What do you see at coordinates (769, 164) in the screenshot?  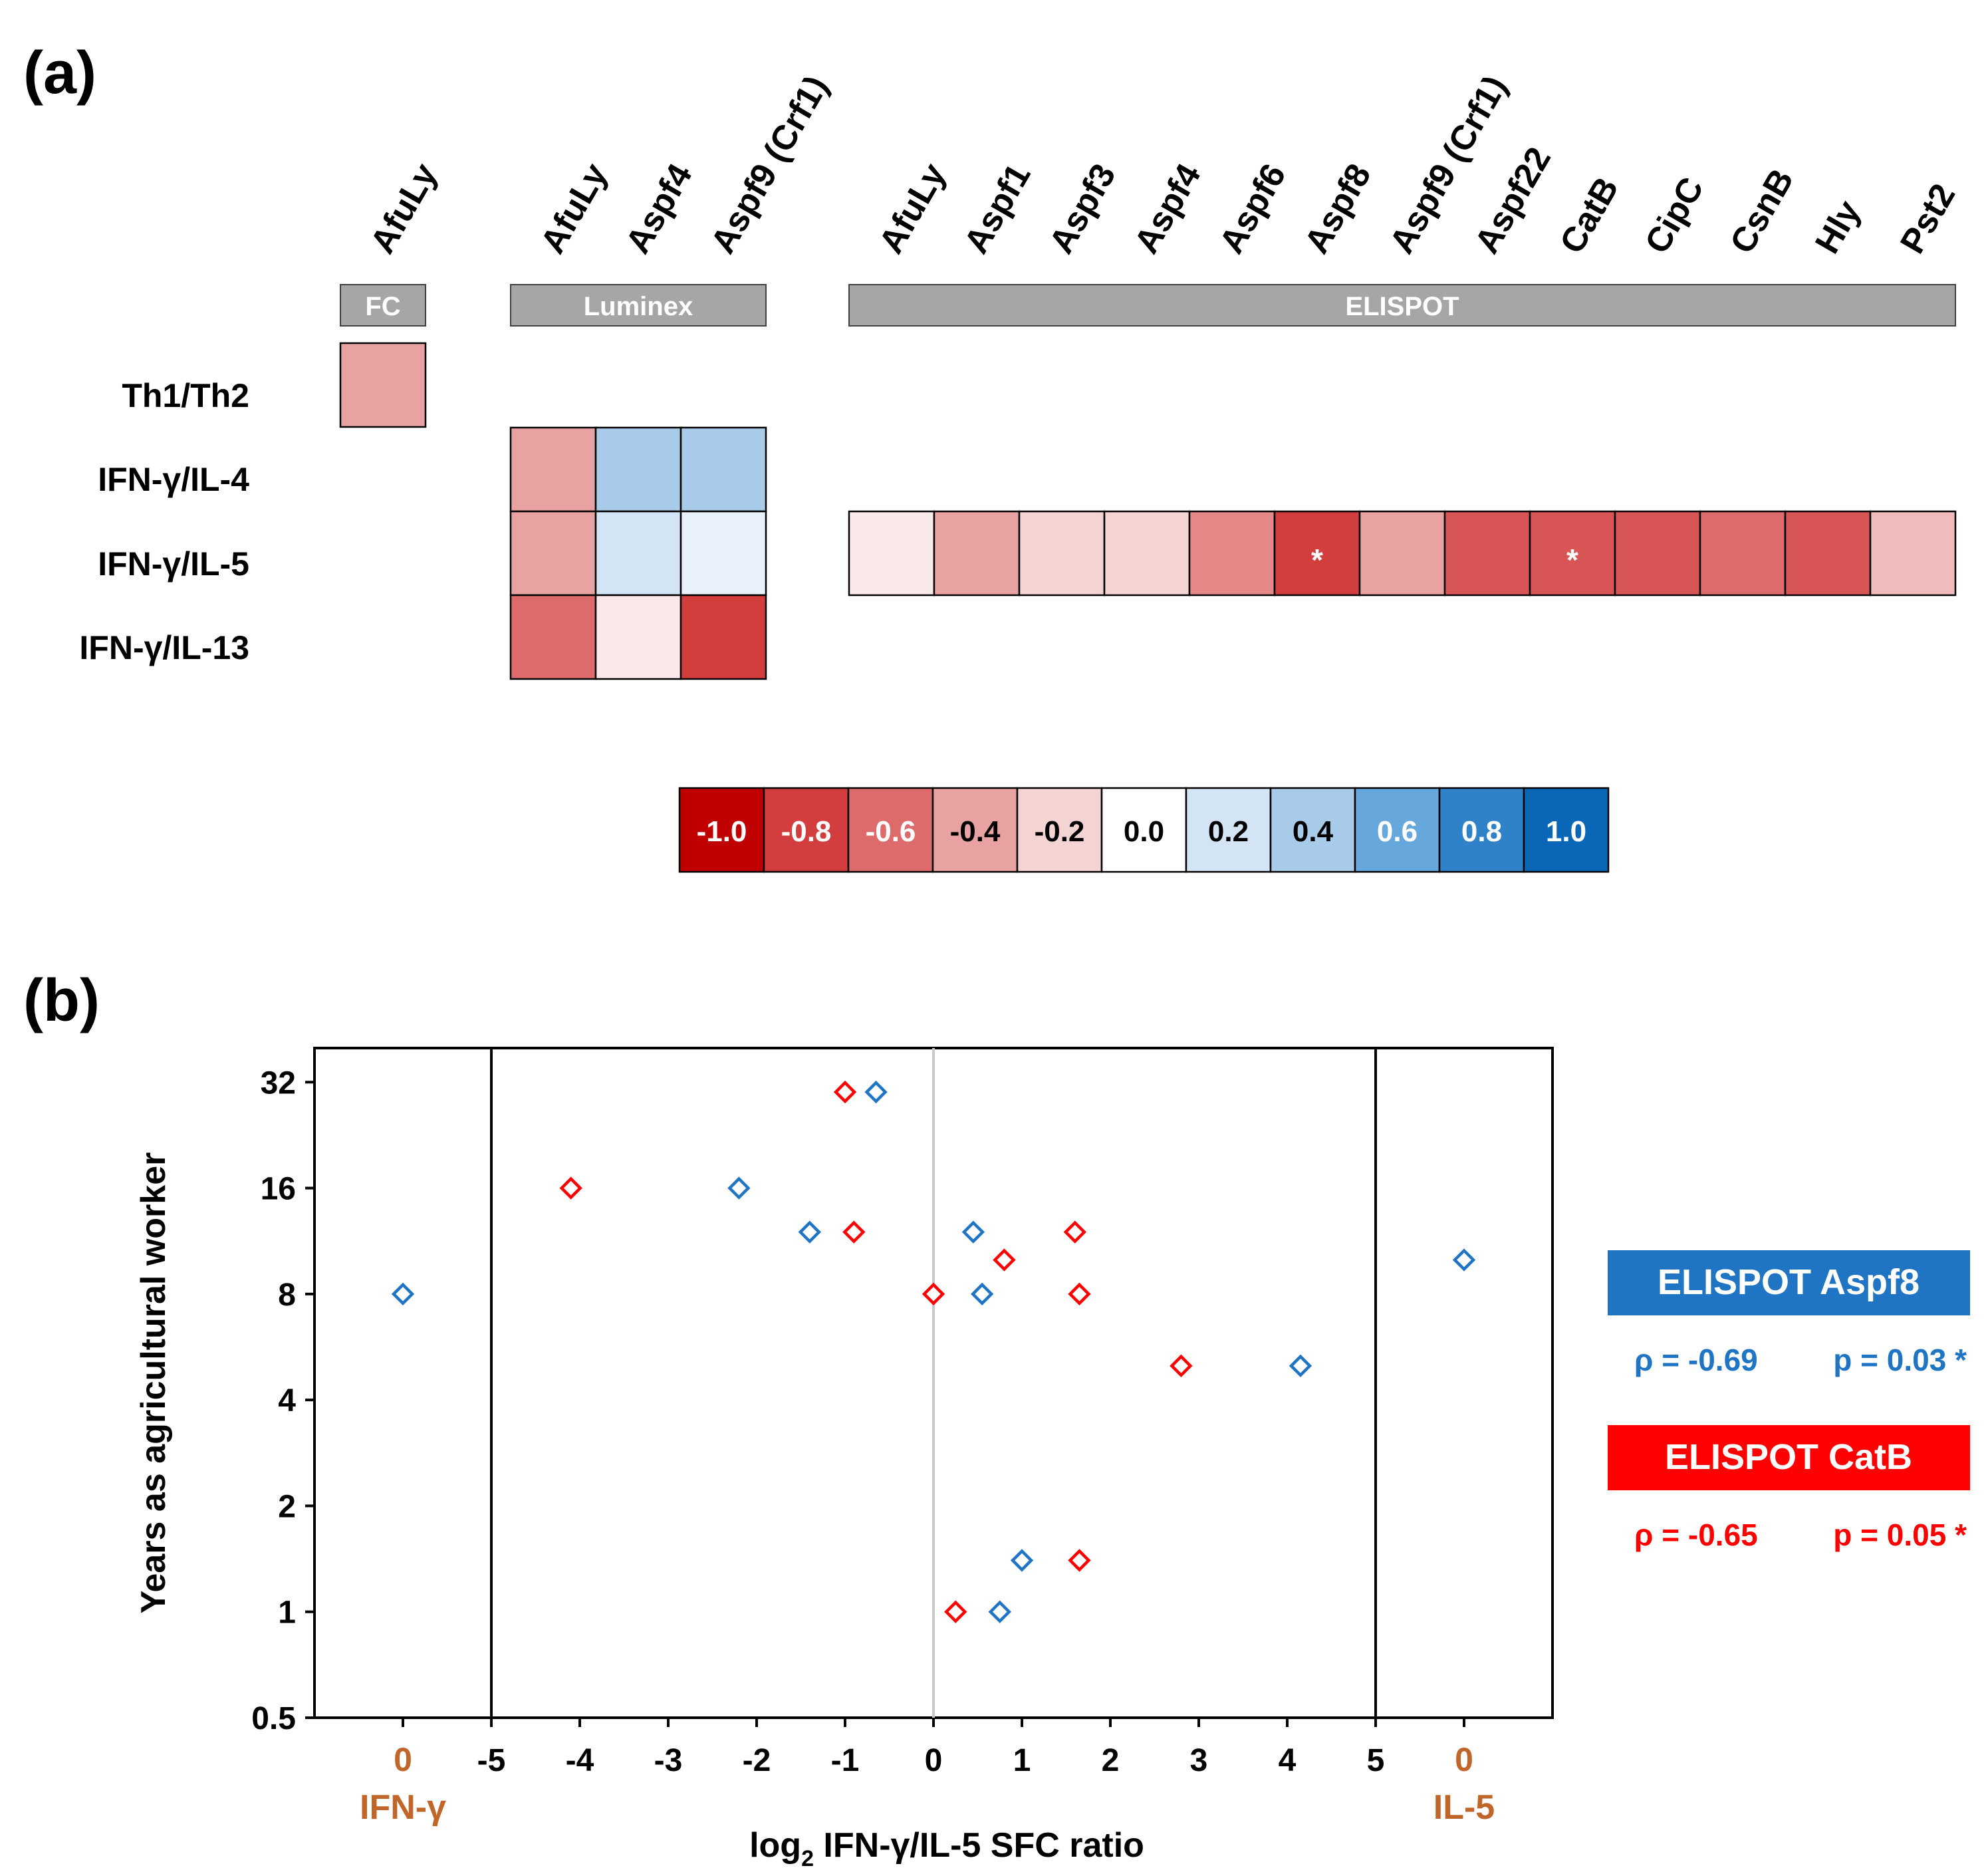 I see `column-label-aspf9-crf1: Aspf9 (Crf1)` at bounding box center [769, 164].